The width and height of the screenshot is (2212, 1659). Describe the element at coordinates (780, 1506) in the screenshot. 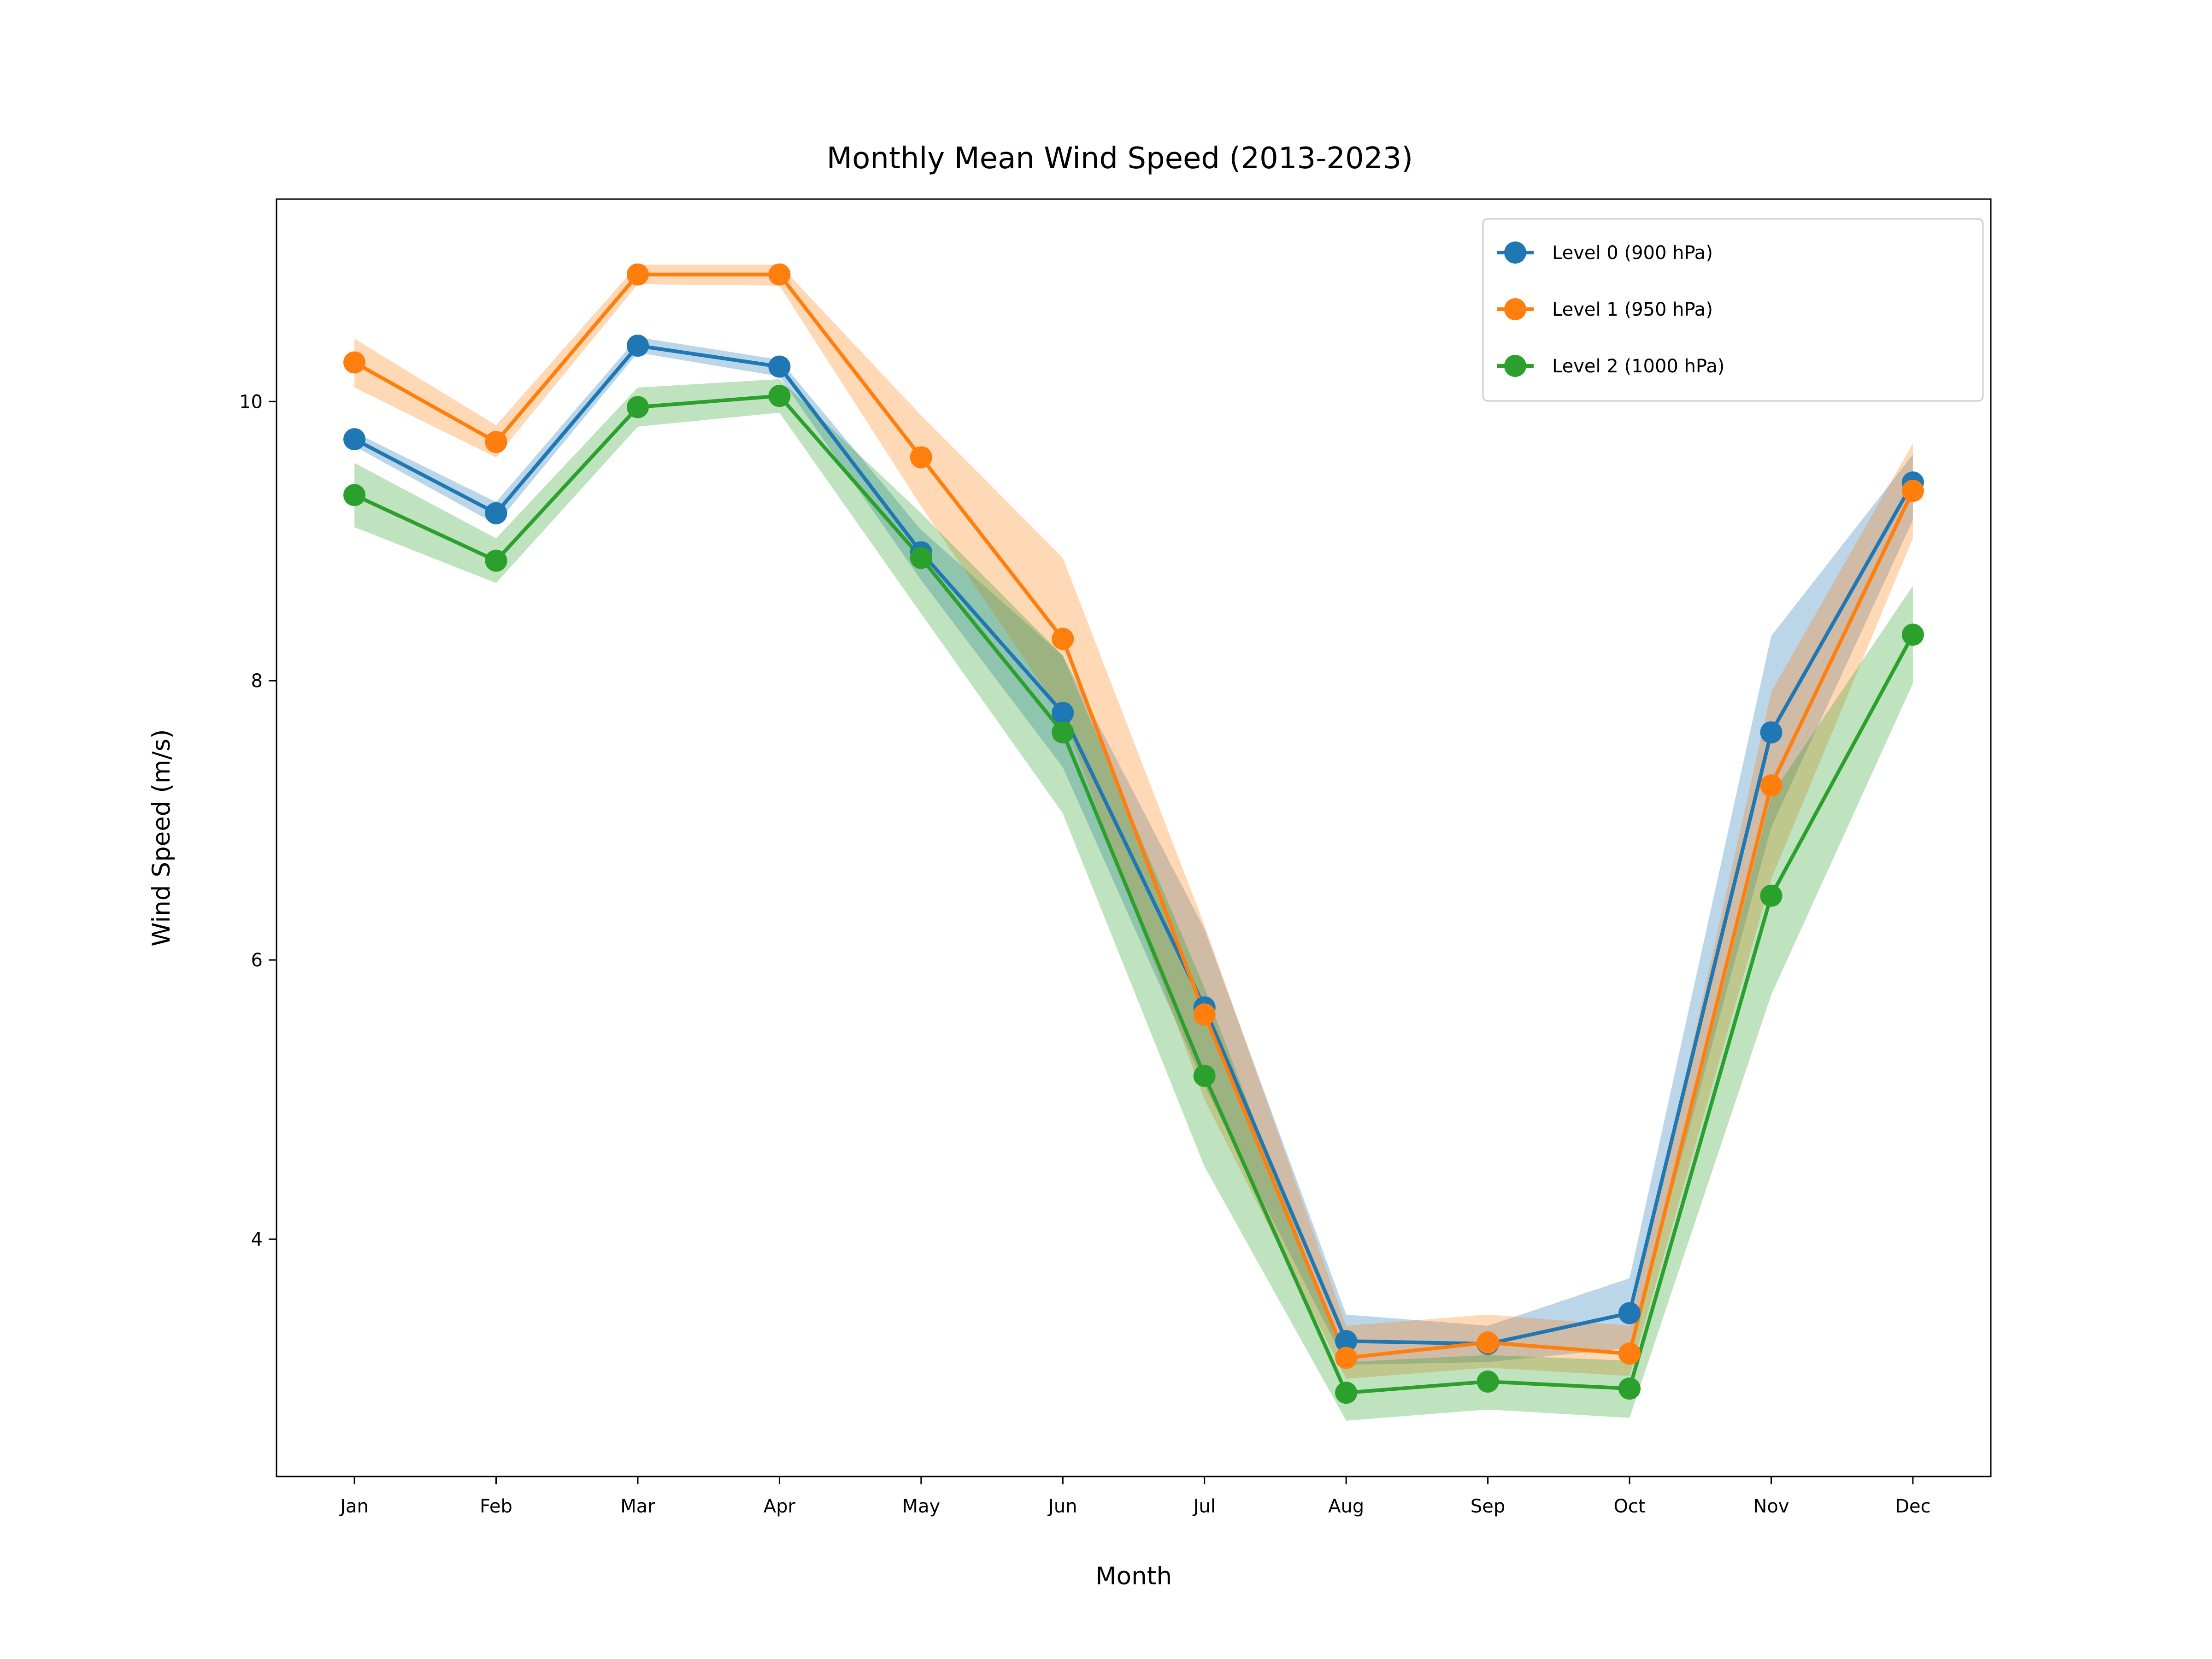

I see `x-tick-label-apr: Apr` at that location.